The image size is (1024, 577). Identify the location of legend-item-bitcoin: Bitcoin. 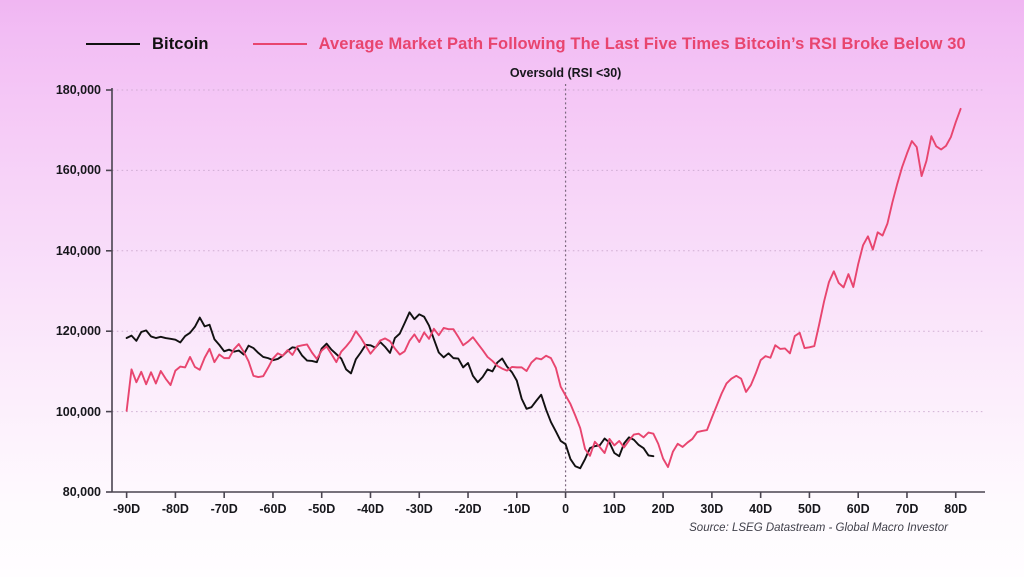
(147, 44).